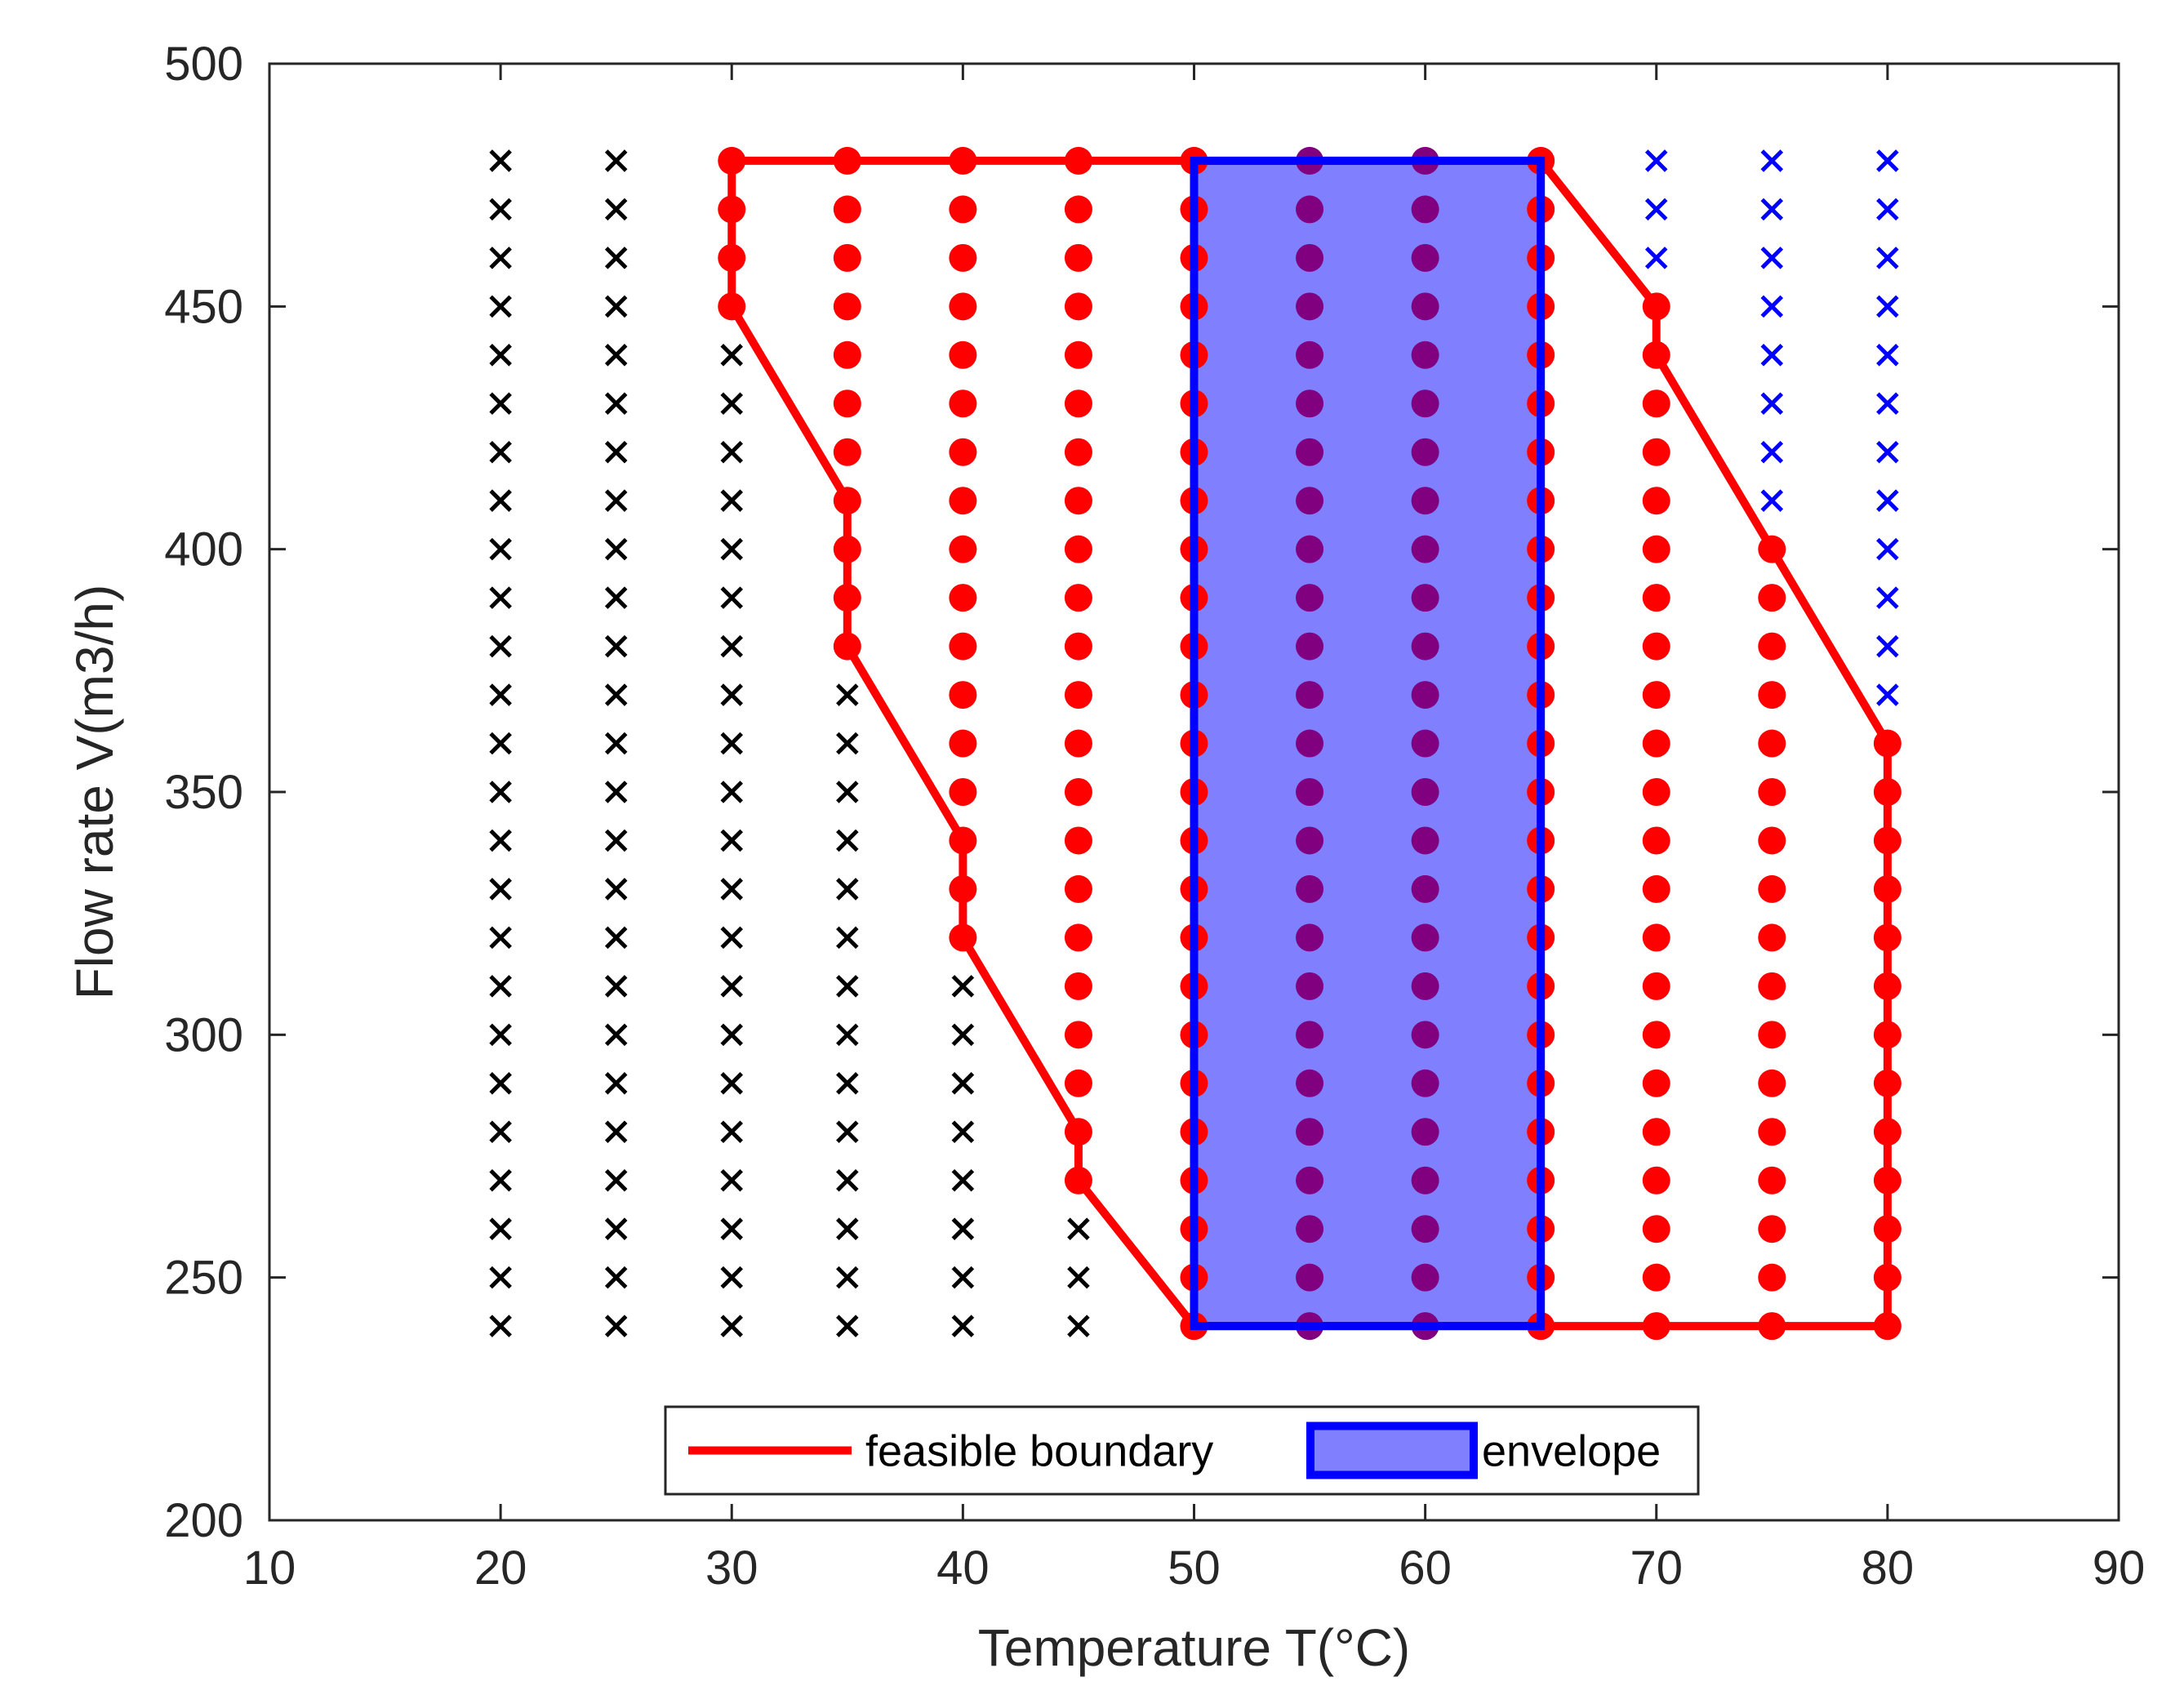 This screenshot has width=2184, height=1695. What do you see at coordinates (269, 1568) in the screenshot?
I see `x-tick-label: 10` at bounding box center [269, 1568].